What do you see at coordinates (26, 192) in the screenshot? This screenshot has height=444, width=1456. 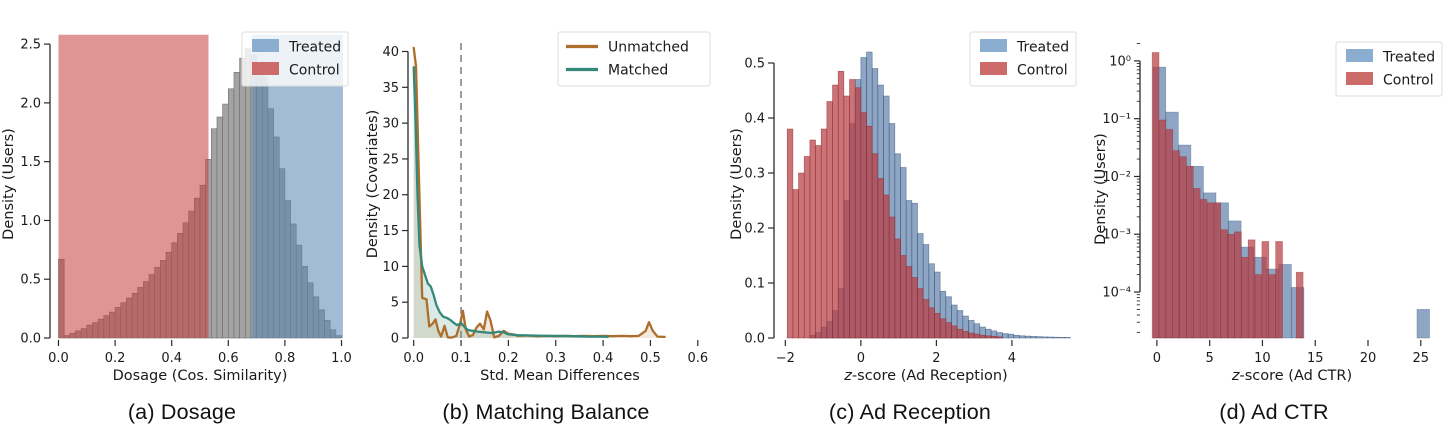 I see `y-axis: 0.0 0.5 1.0 1.5 2.0 2.5 Density (Users)` at bounding box center [26, 192].